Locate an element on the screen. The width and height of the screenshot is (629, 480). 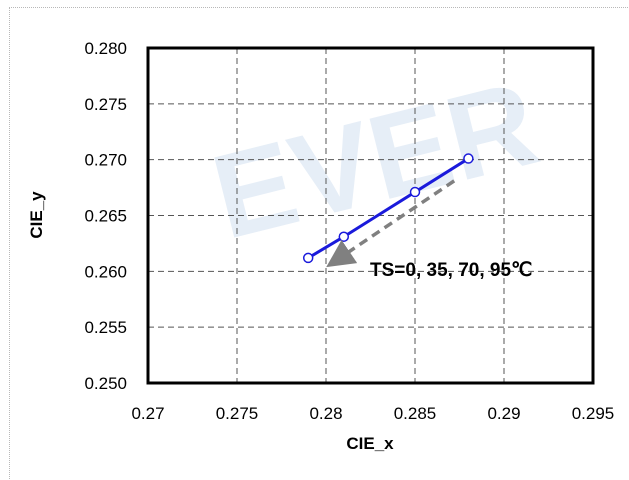
y-tick-label: 0.270 is located at coordinates (105, 160).